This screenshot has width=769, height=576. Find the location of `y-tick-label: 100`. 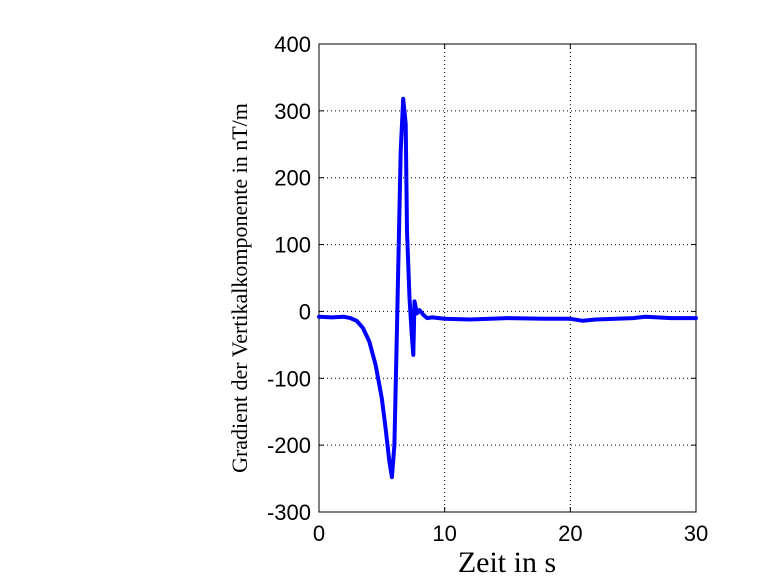

y-tick-label: 100 is located at coordinates (292, 245).